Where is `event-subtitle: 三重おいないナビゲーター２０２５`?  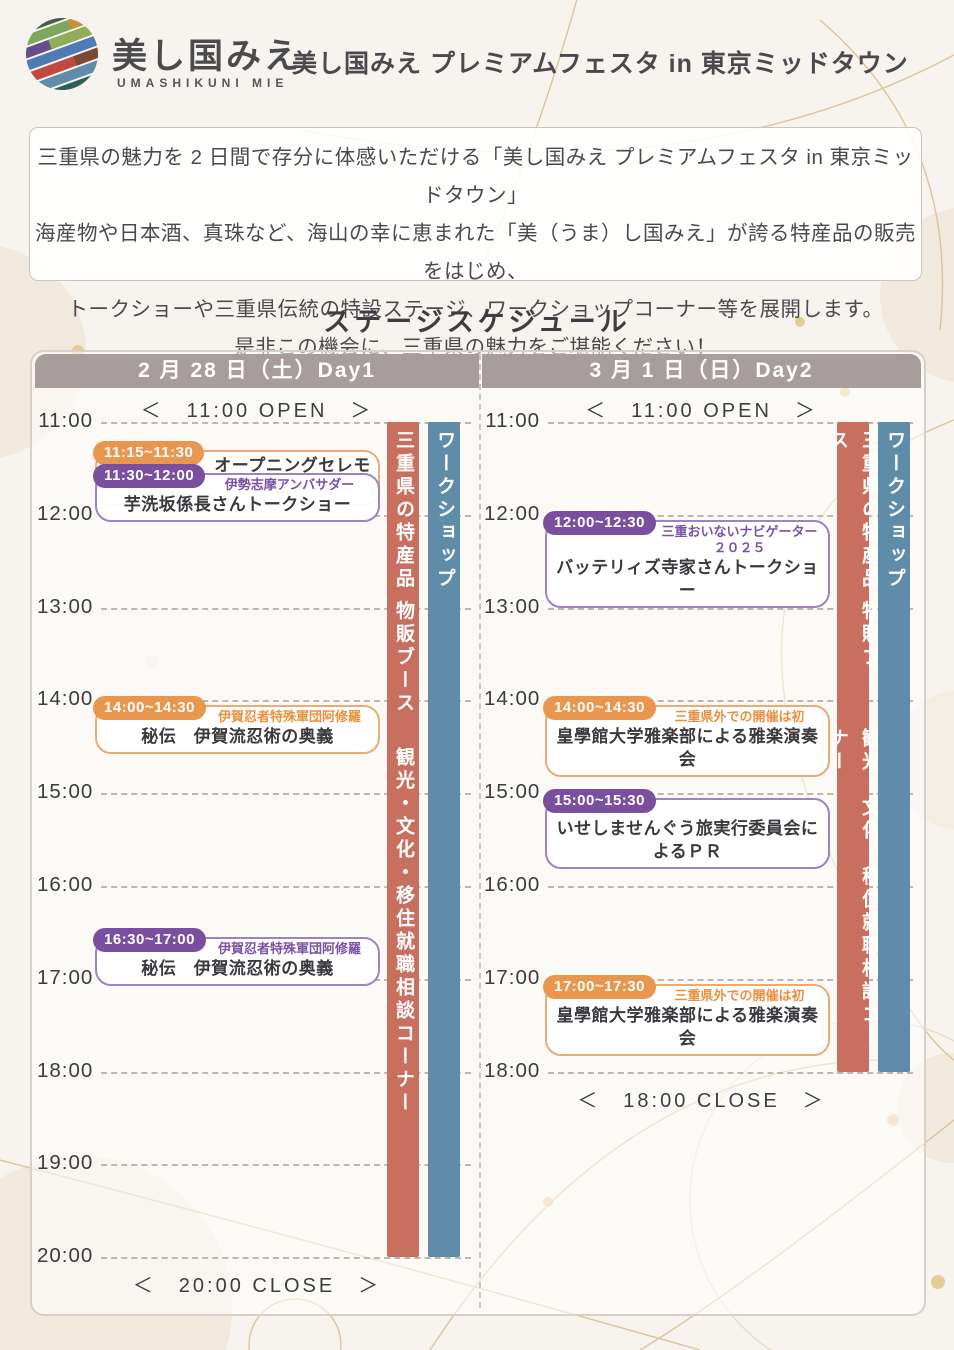 event-subtitle: 三重おいないナビゲーター２０２５ is located at coordinates (739, 539).